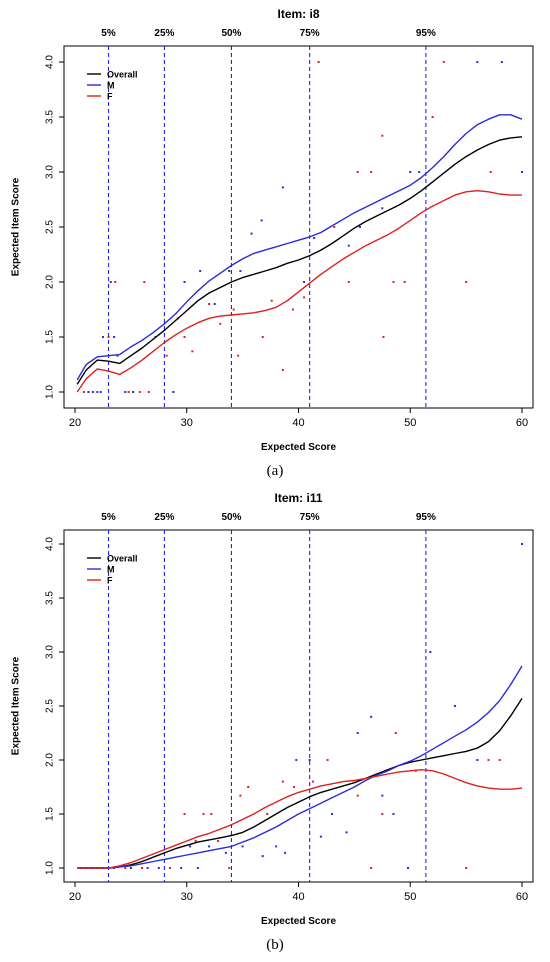  I want to click on y-tick-label: 1.0, so click(50, 392).